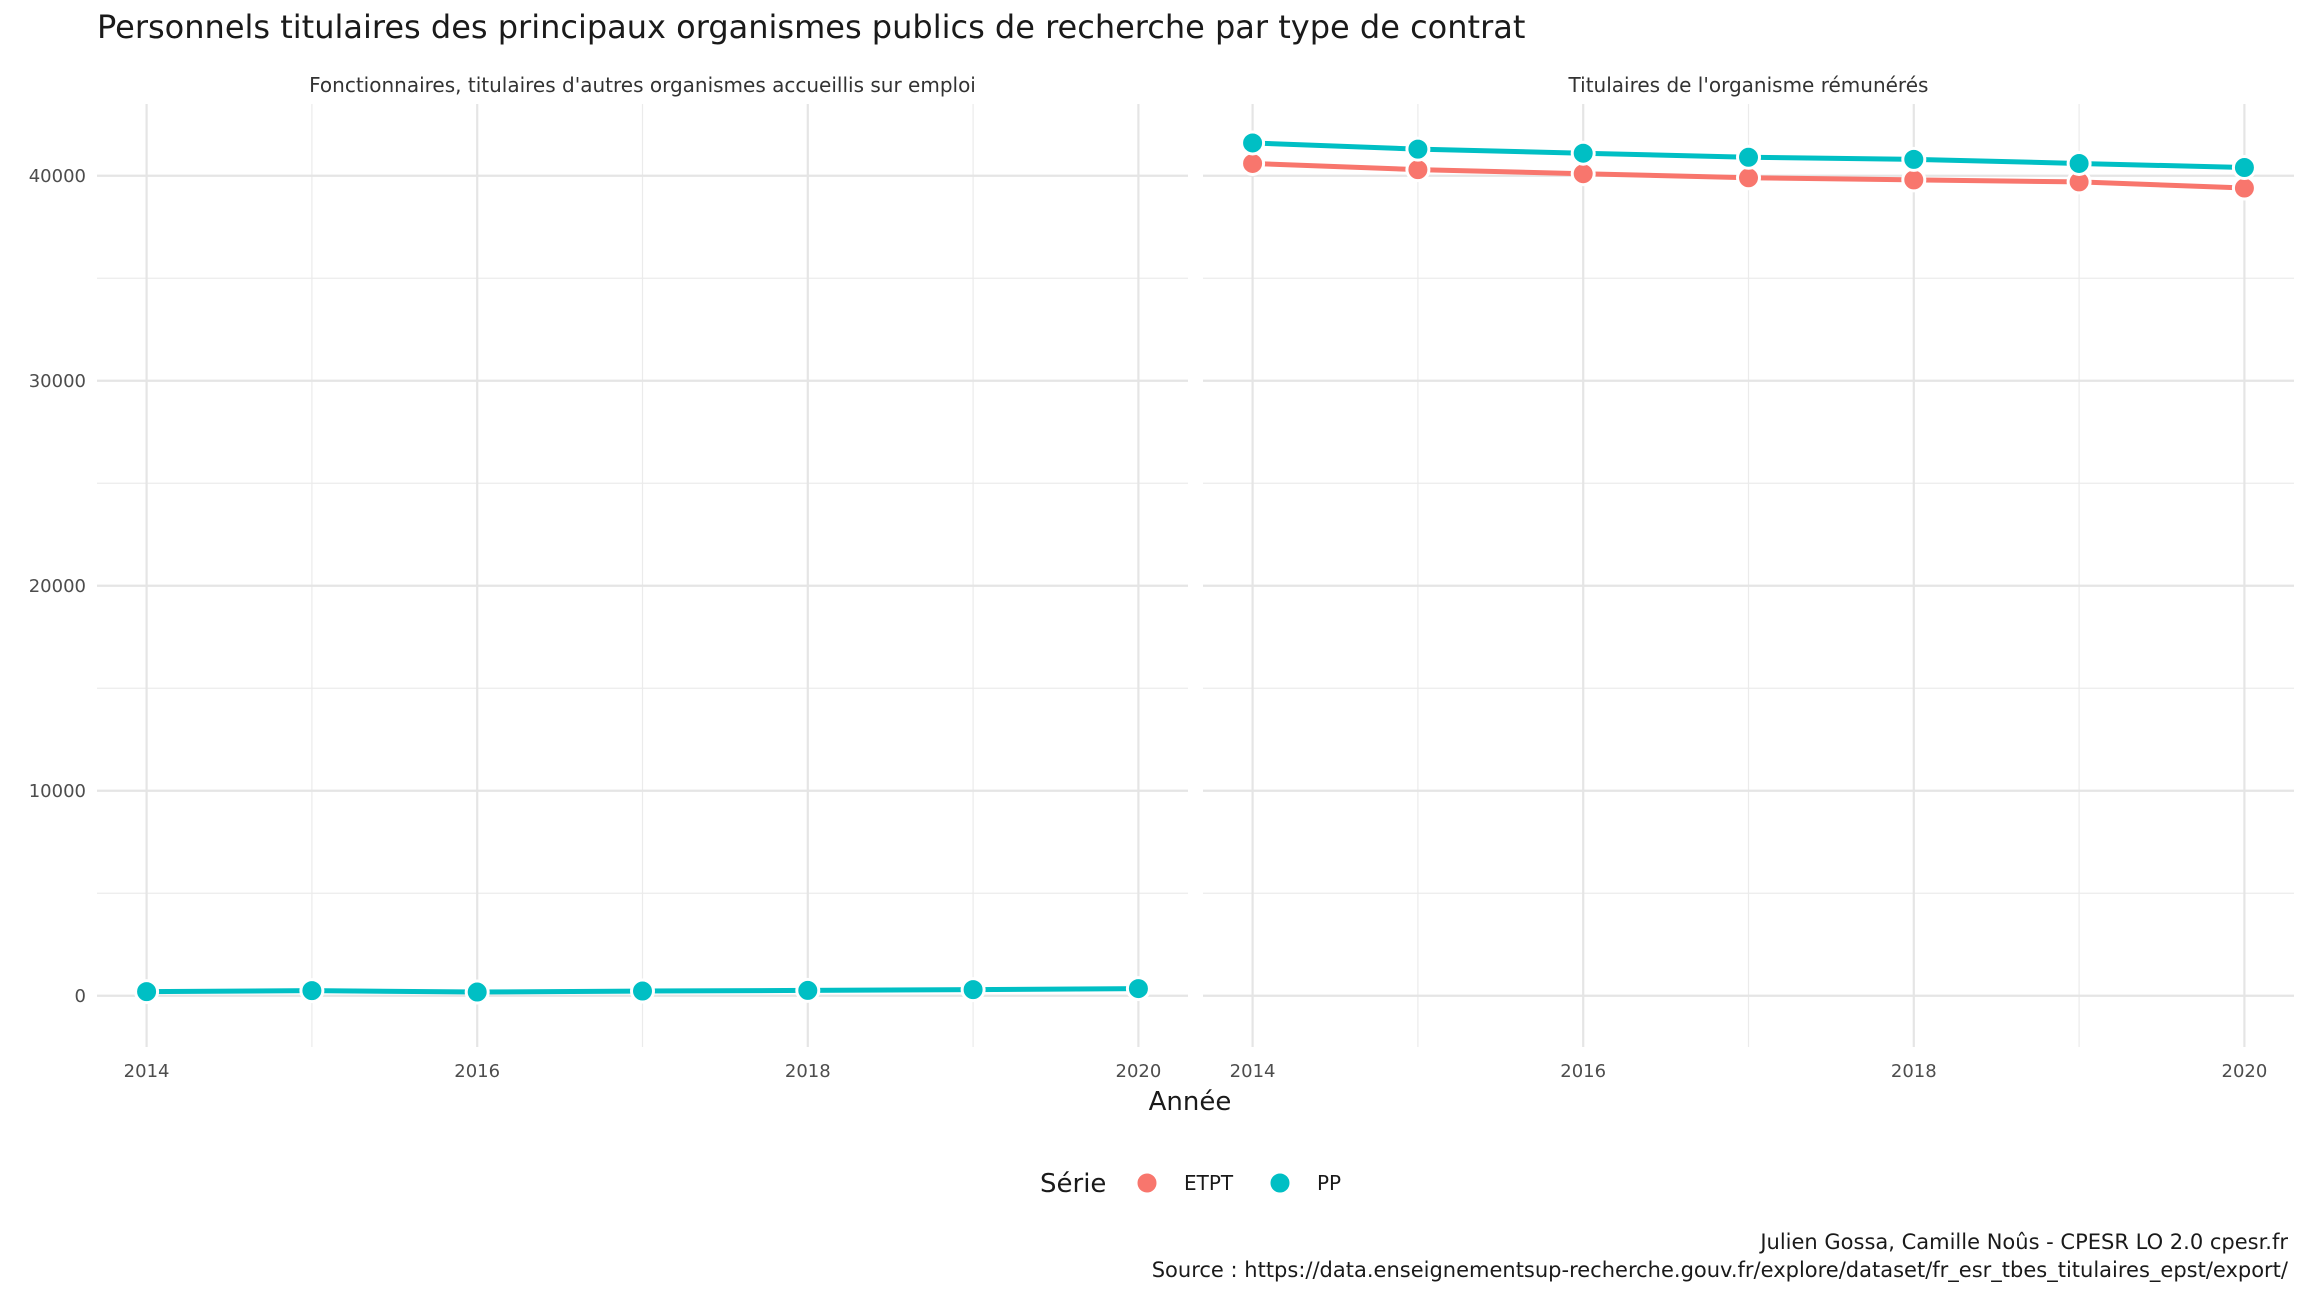 Image resolution: width=2304 pixels, height=1296 pixels. What do you see at coordinates (57, 791) in the screenshot?
I see `y-tick-label: 10000` at bounding box center [57, 791].